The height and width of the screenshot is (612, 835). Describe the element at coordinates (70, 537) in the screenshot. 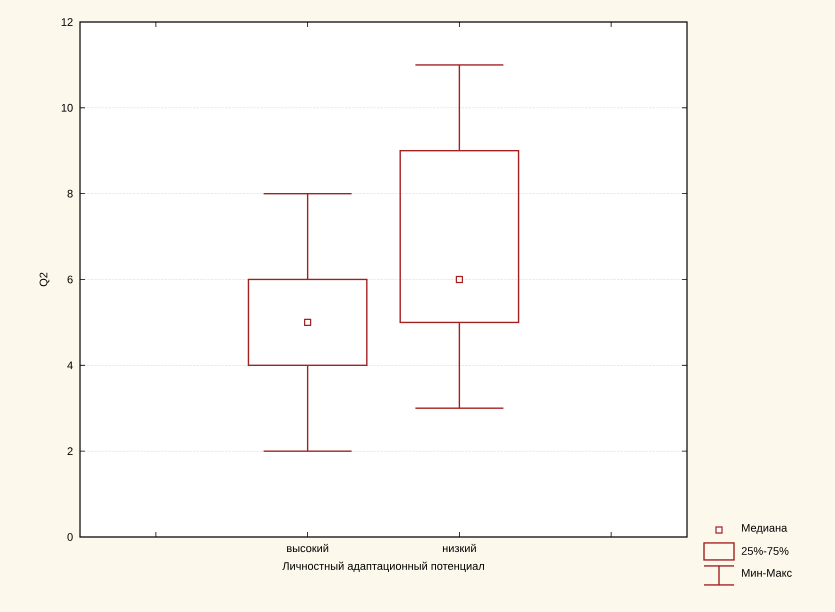

I see `y-tick-label: 0` at that location.